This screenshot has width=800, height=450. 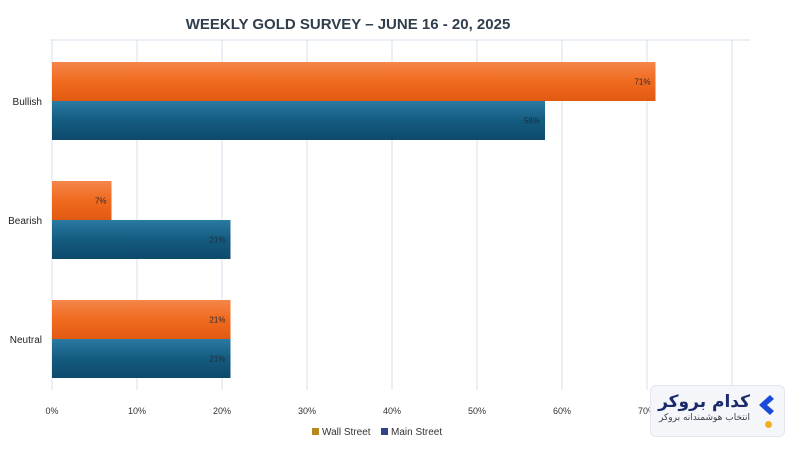 What do you see at coordinates (704, 418) in the screenshot?
I see `watermark-tagline: انتخاب هوشمندانه بروکر` at bounding box center [704, 418].